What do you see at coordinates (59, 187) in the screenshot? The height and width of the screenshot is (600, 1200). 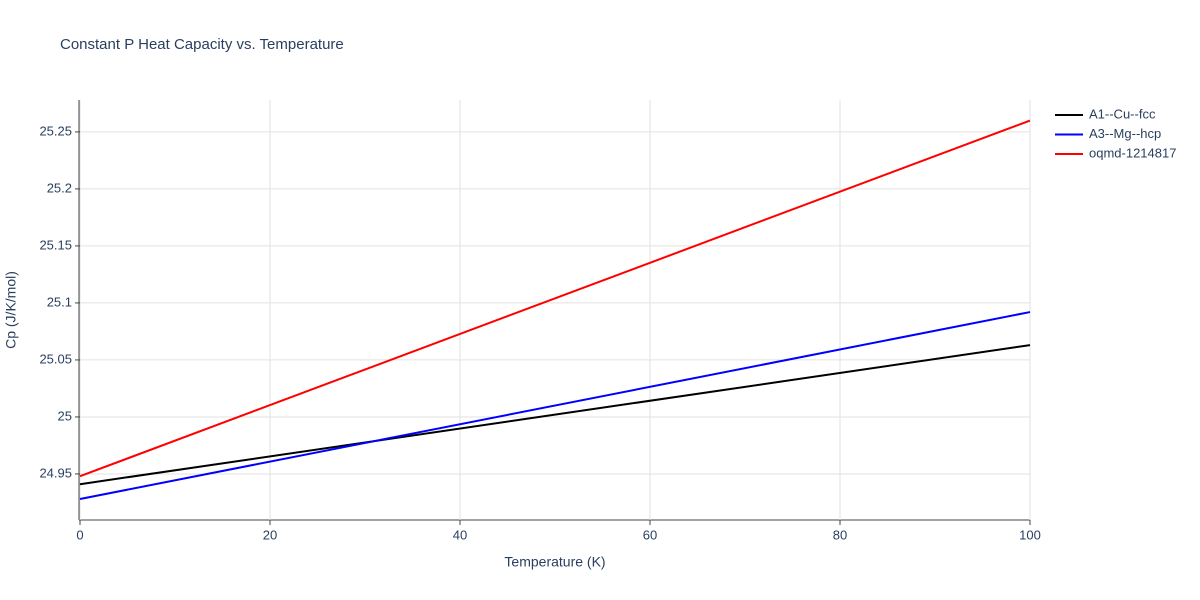 I see `y-tick-label: 25.2` at bounding box center [59, 187].